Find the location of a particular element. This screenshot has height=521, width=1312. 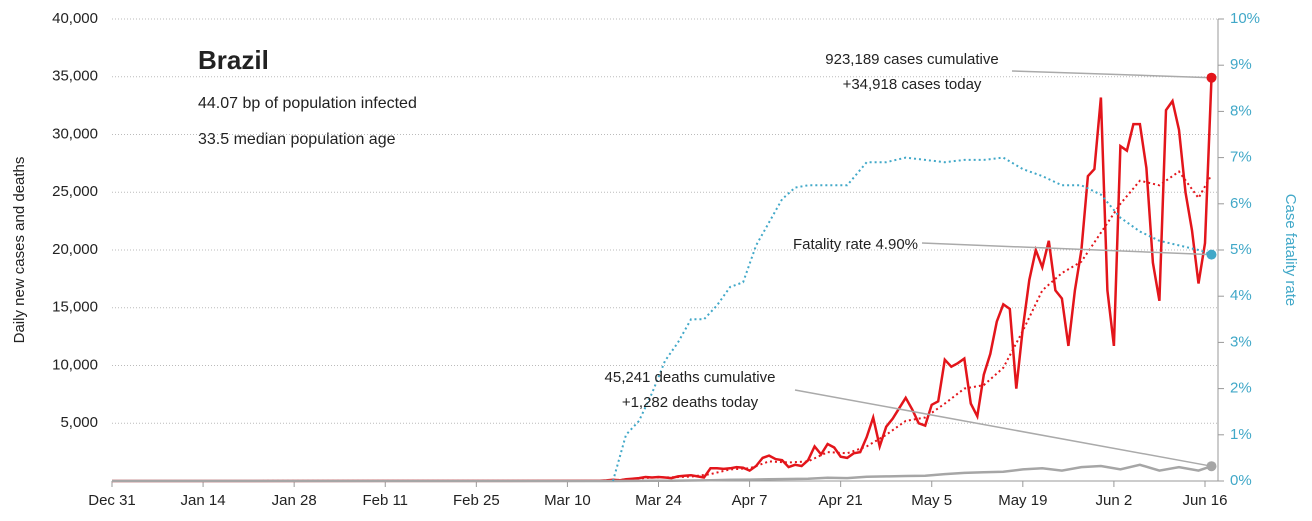

y2-tick-label: 0% is located at coordinates (1241, 480).